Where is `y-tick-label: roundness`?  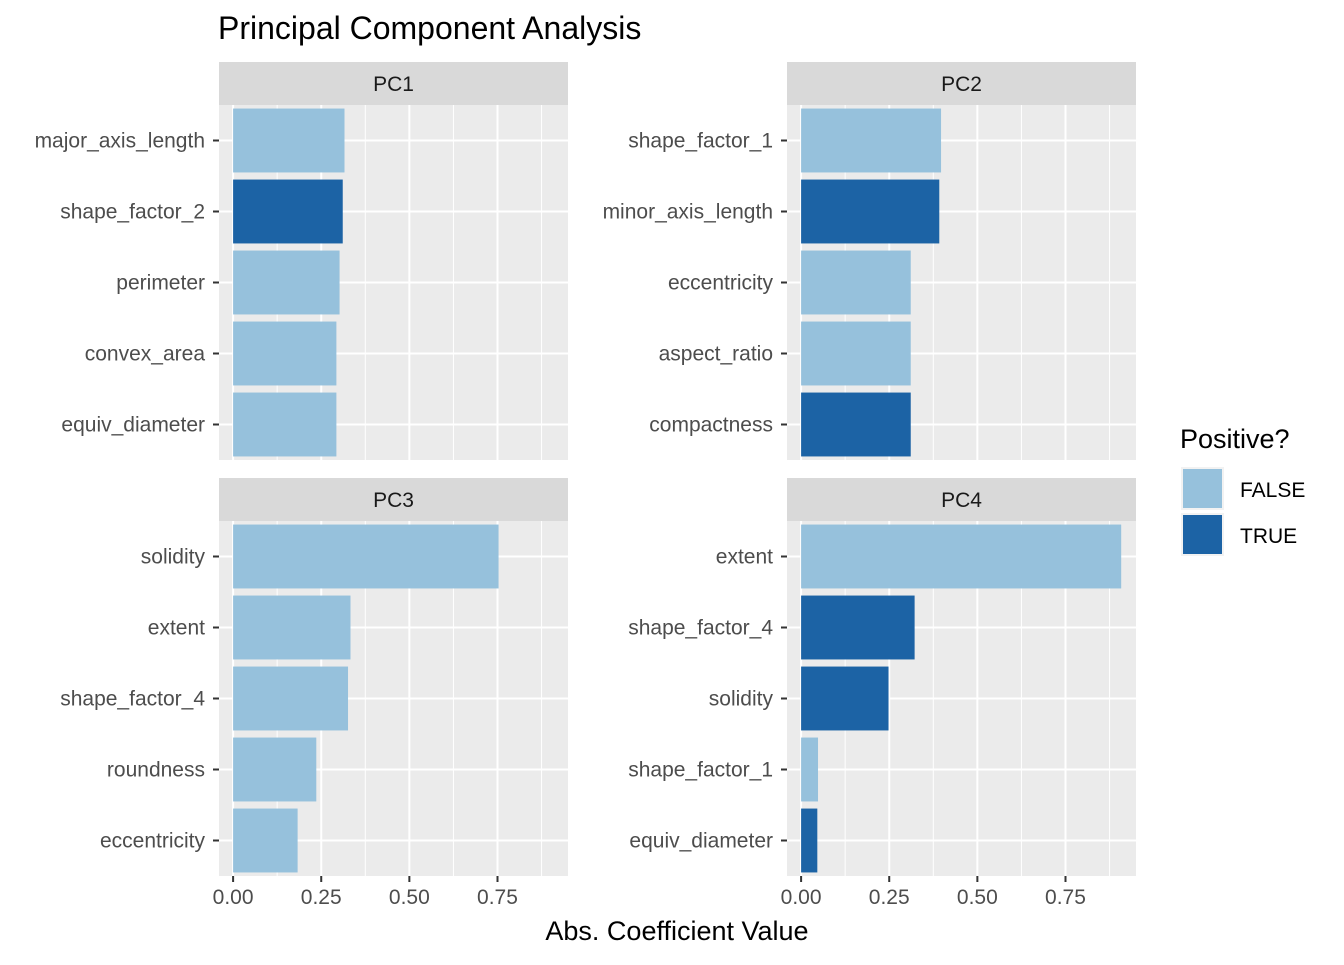
y-tick-label: roundness is located at coordinates (156, 770).